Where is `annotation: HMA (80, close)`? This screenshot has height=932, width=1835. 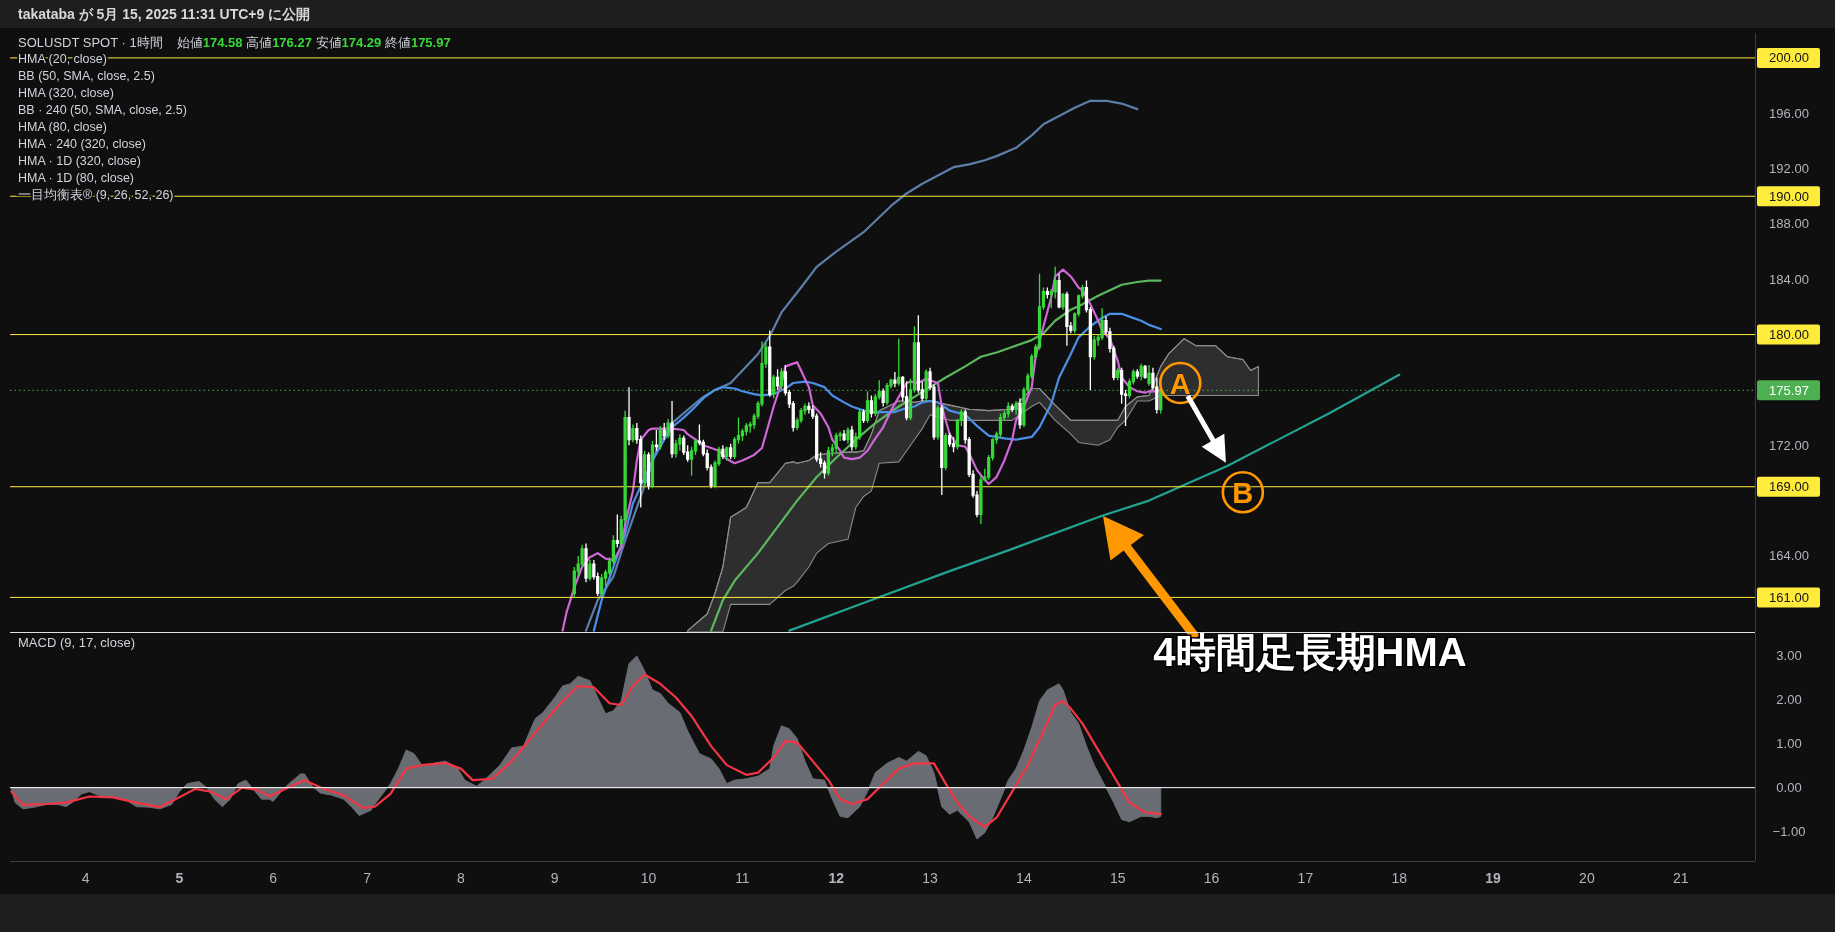 annotation: HMA (80, close) is located at coordinates (62, 127).